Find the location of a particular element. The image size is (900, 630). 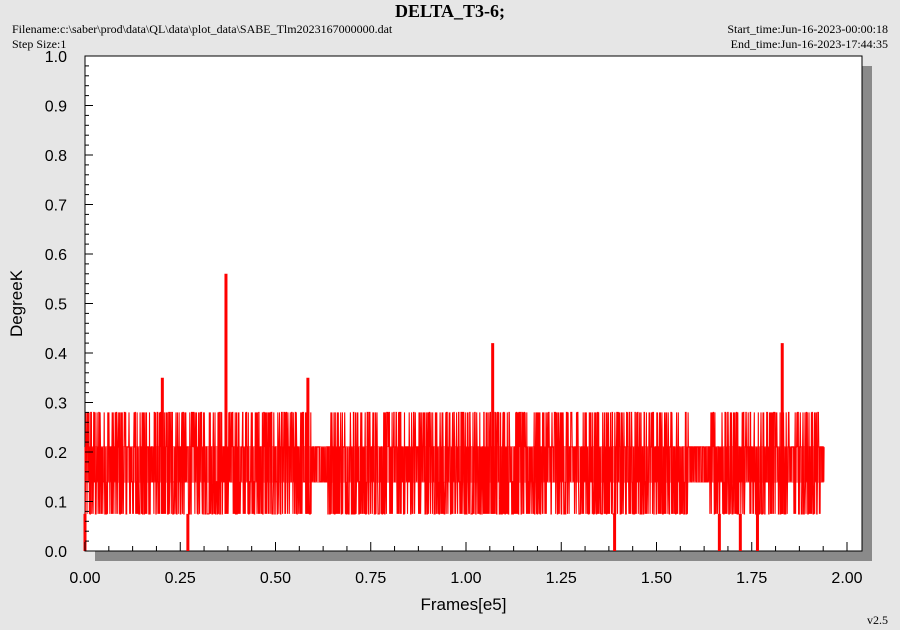

y-tick-label: 0.4 is located at coordinates (56, 354).